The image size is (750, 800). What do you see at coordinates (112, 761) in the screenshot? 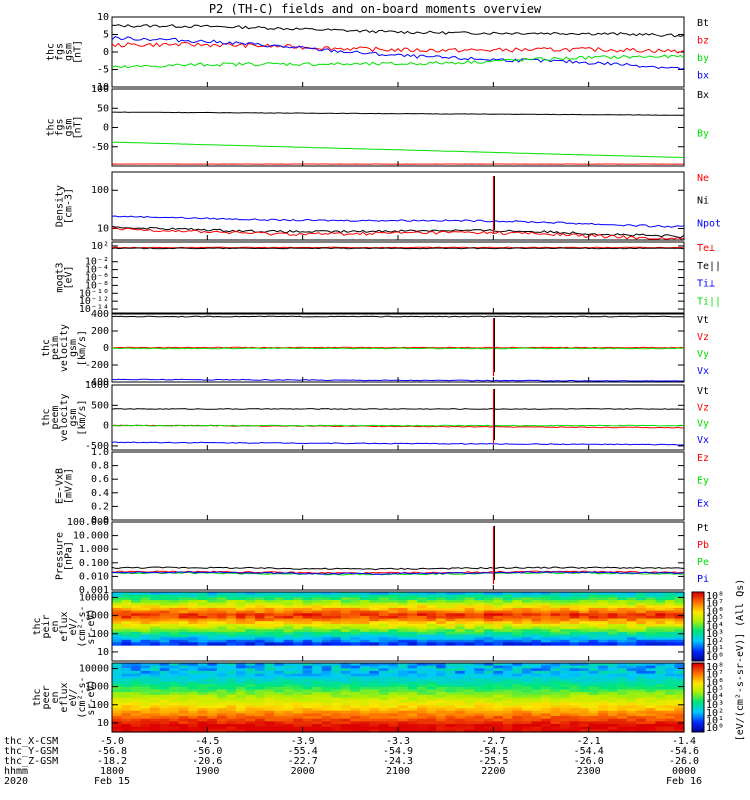
I see `x-tick-label: -18.2` at bounding box center [112, 761].